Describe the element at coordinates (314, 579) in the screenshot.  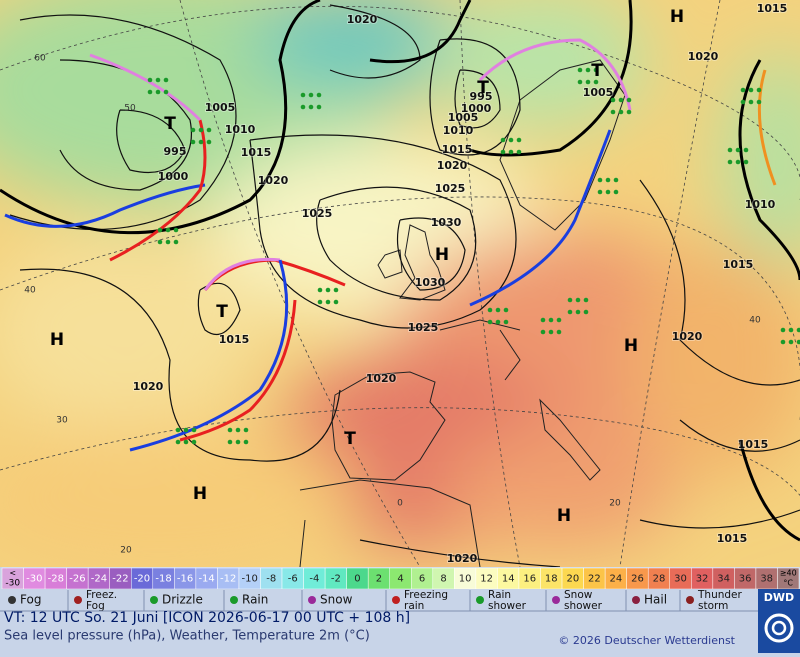
I see `colorbar-label: -4` at that location.